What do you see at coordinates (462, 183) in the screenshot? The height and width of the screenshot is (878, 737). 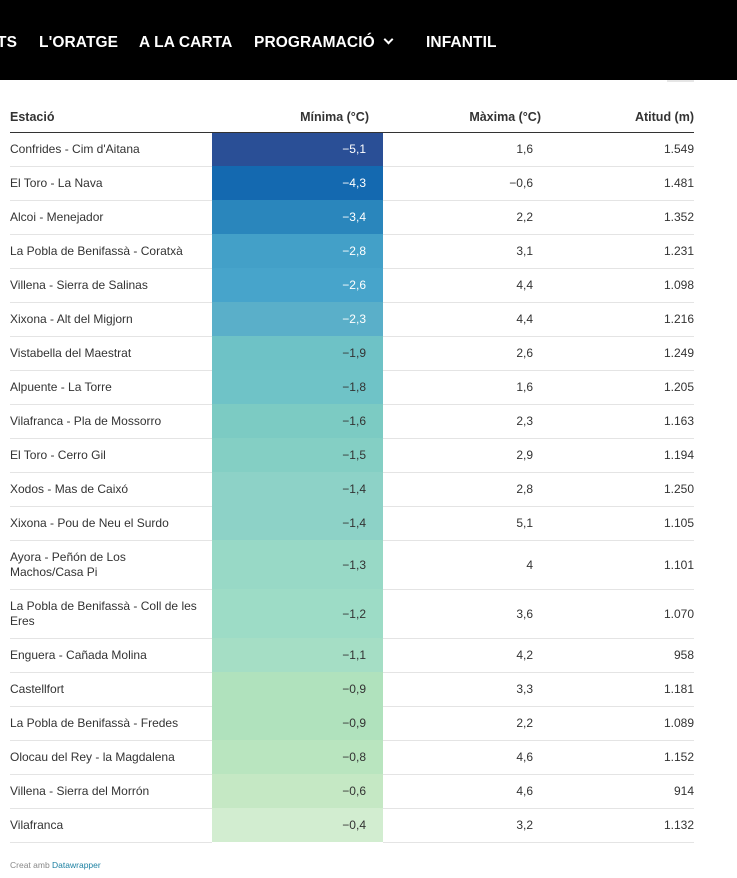 I see `max-temp-cell: −0,6` at bounding box center [462, 183].